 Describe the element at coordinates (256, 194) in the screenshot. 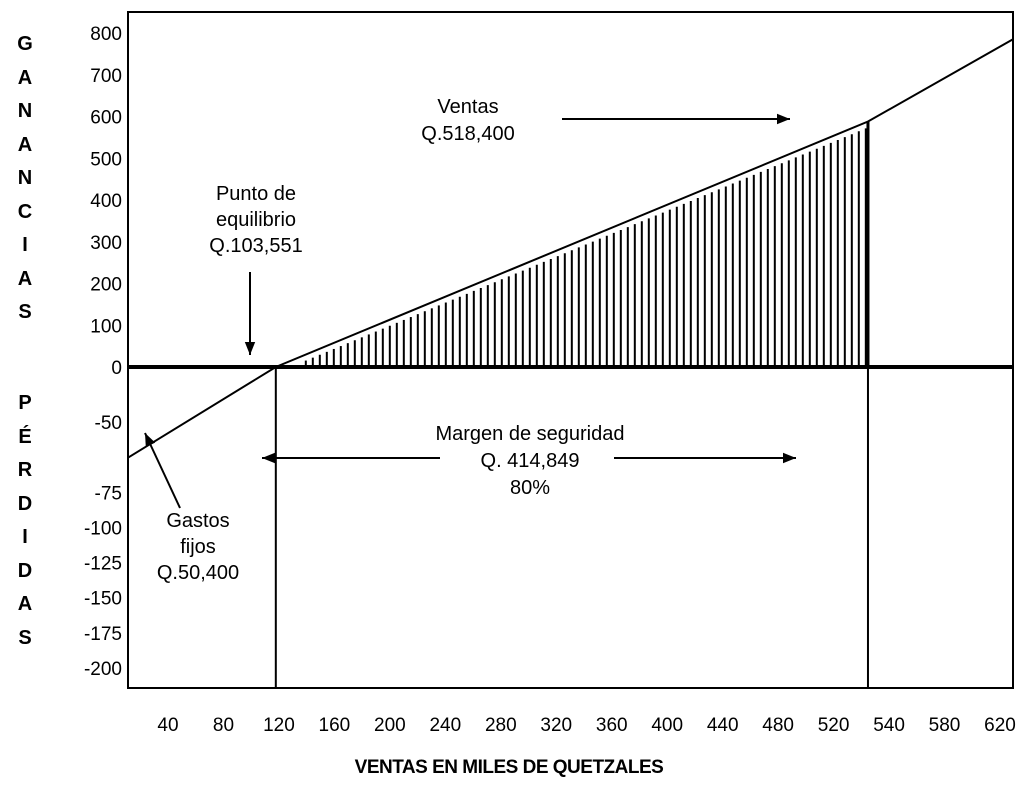

I see `annotation-breakeven: Punto de` at that location.